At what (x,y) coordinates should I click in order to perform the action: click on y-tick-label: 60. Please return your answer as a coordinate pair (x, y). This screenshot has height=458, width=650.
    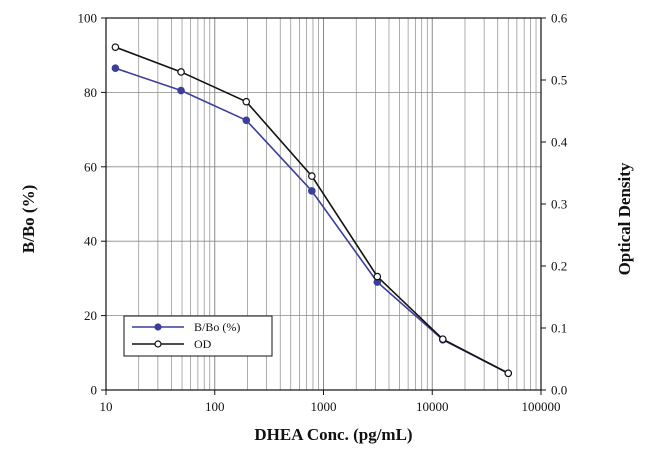
    Looking at the image, I should click on (90, 166).